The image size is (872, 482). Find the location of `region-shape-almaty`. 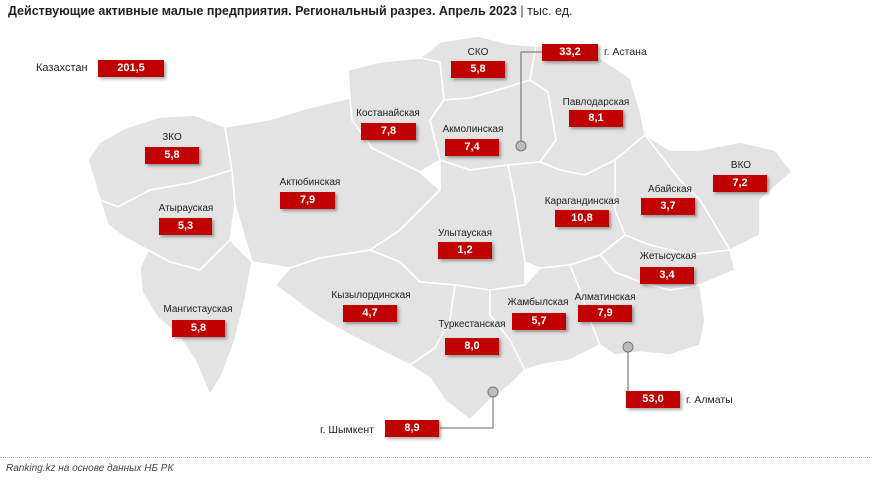

region-shape-almaty is located at coordinates (637, 305).